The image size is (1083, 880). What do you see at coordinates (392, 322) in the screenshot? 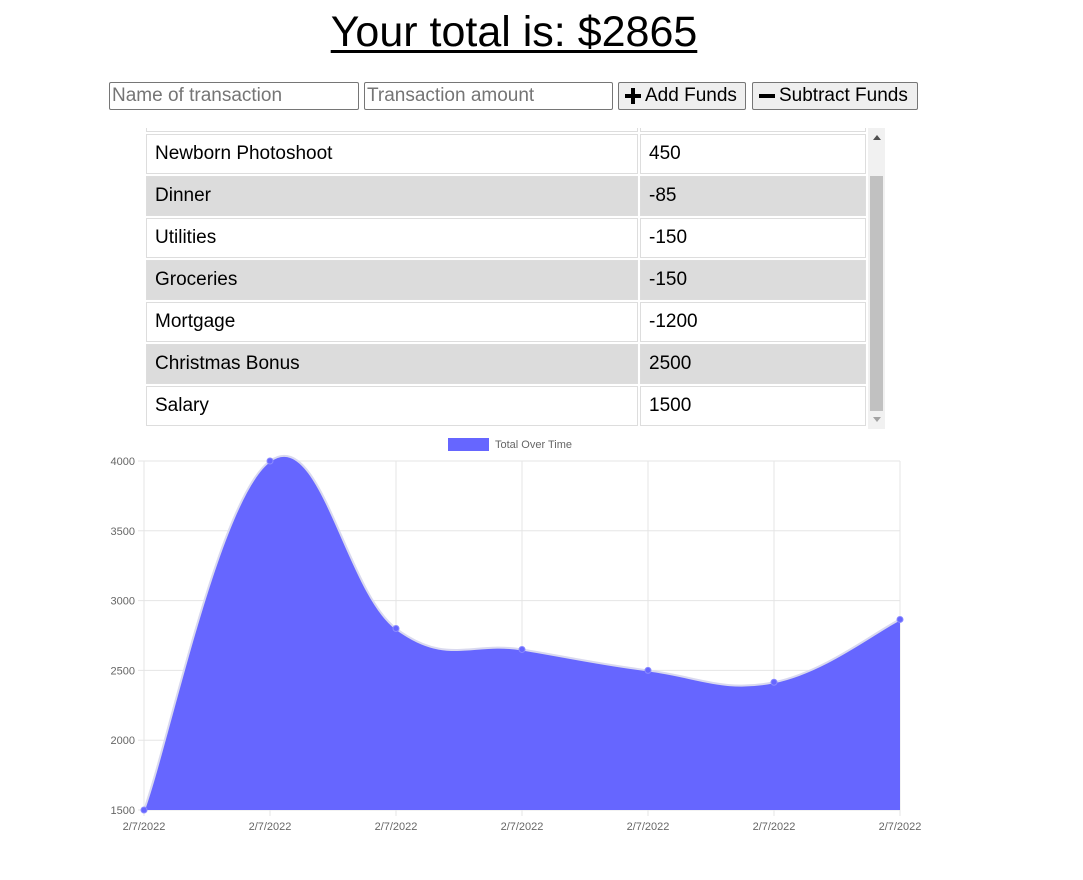
I see `transaction-name-cell: Mortgage` at bounding box center [392, 322].